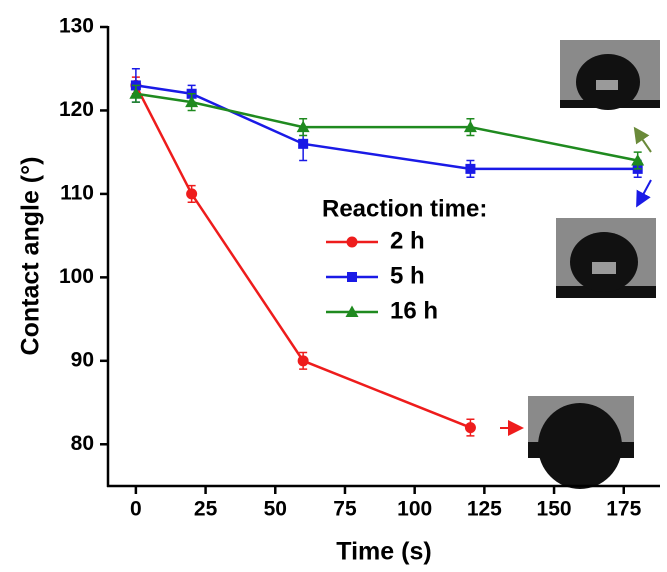 The width and height of the screenshot is (667, 572). I want to click on y-tick-label: 90, so click(82, 359).